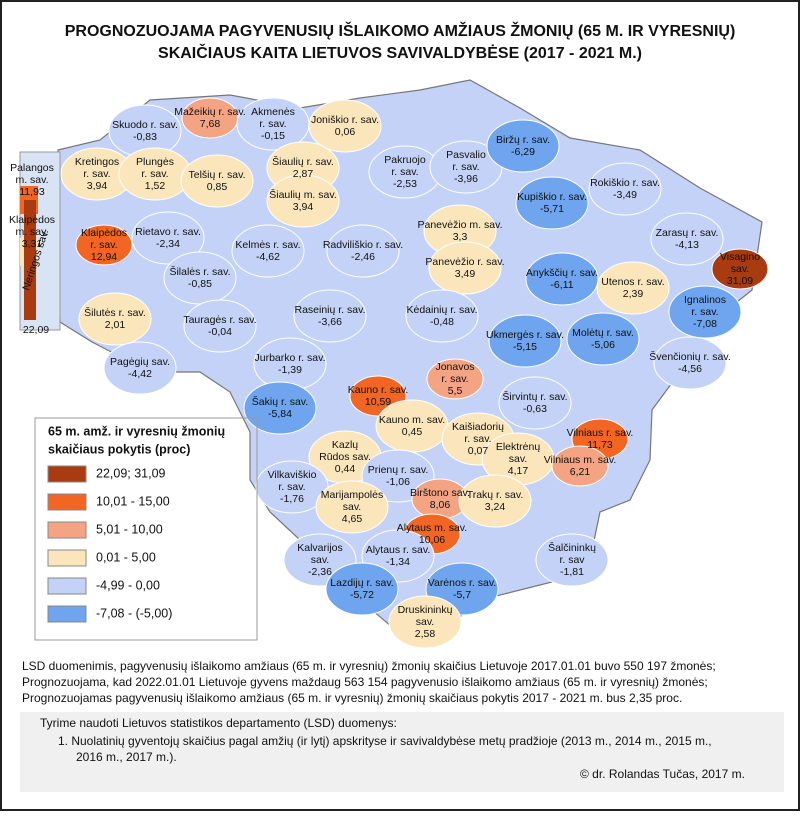 The width and height of the screenshot is (800, 816). What do you see at coordinates (442, 322) in the screenshot?
I see `region-value: -0,48` at bounding box center [442, 322].